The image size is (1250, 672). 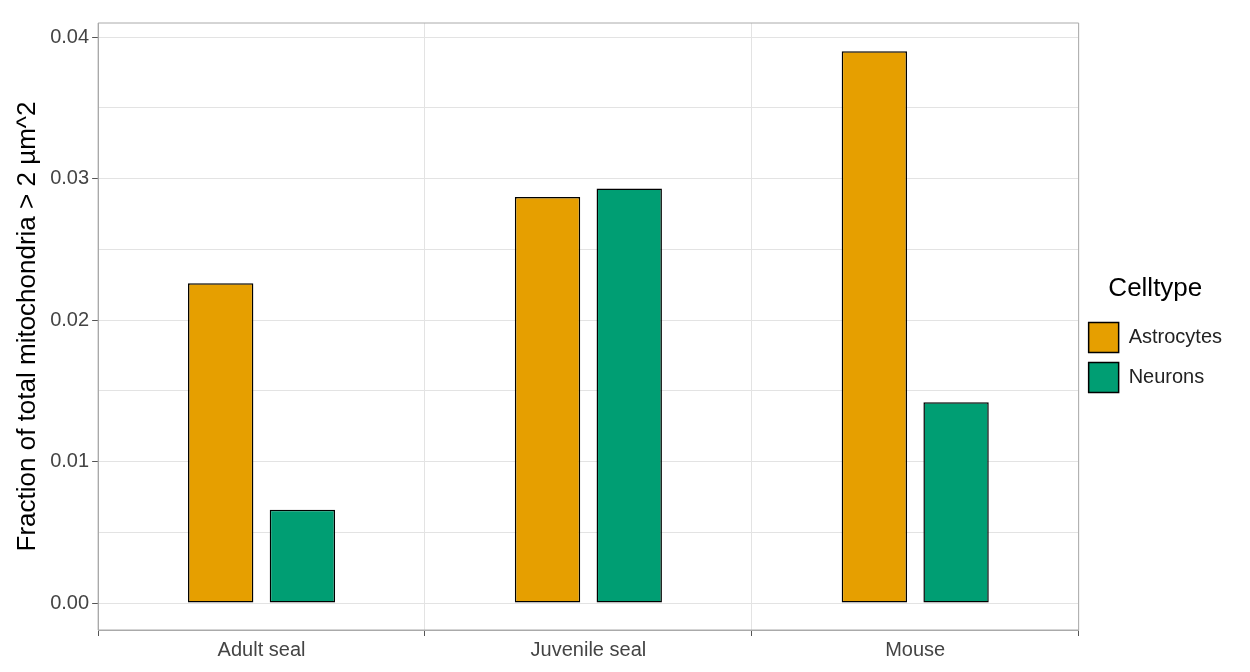 I want to click on y-tick-label: 0.01, so click(x=70, y=460).